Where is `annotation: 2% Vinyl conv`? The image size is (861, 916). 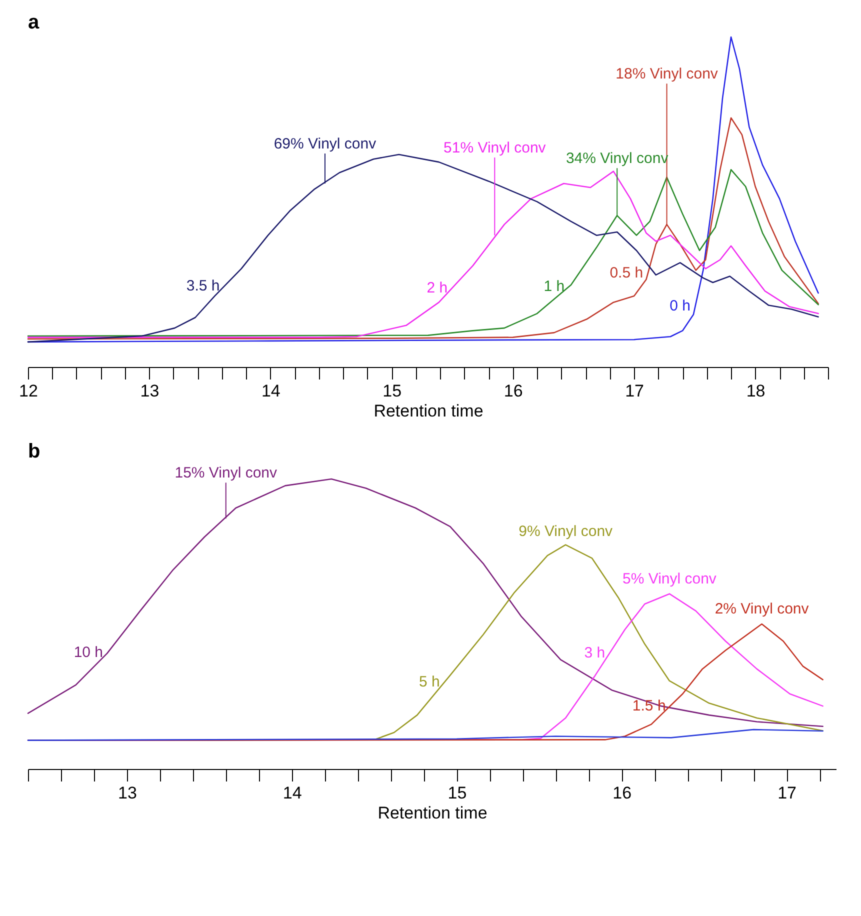
annotation: 2% Vinyl conv is located at coordinates (762, 609).